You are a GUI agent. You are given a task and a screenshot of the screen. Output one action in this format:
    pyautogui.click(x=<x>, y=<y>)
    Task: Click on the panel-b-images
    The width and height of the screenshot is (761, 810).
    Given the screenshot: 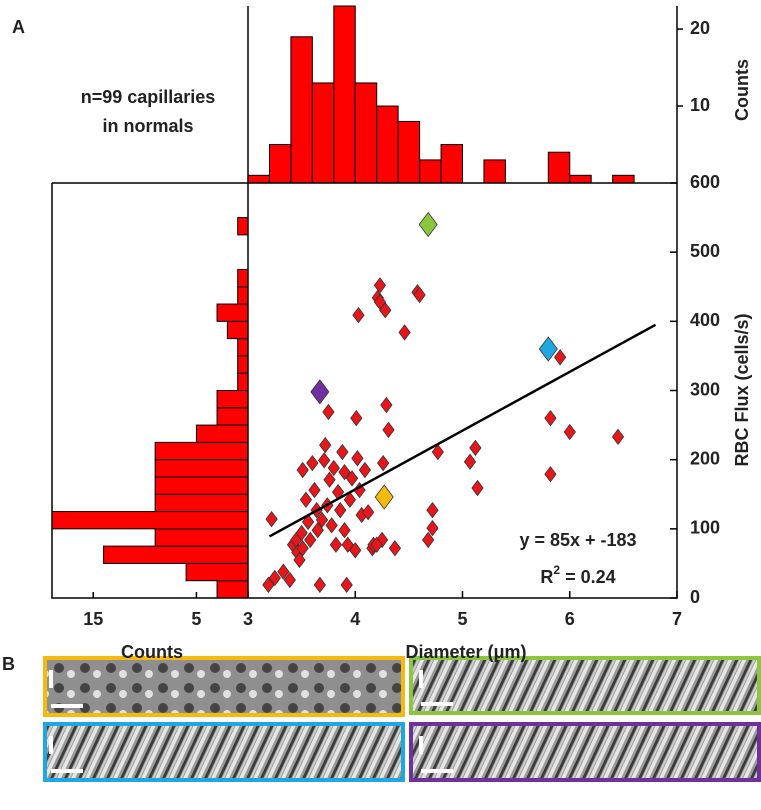 What is the action you would take?
    pyautogui.click(x=402, y=719)
    